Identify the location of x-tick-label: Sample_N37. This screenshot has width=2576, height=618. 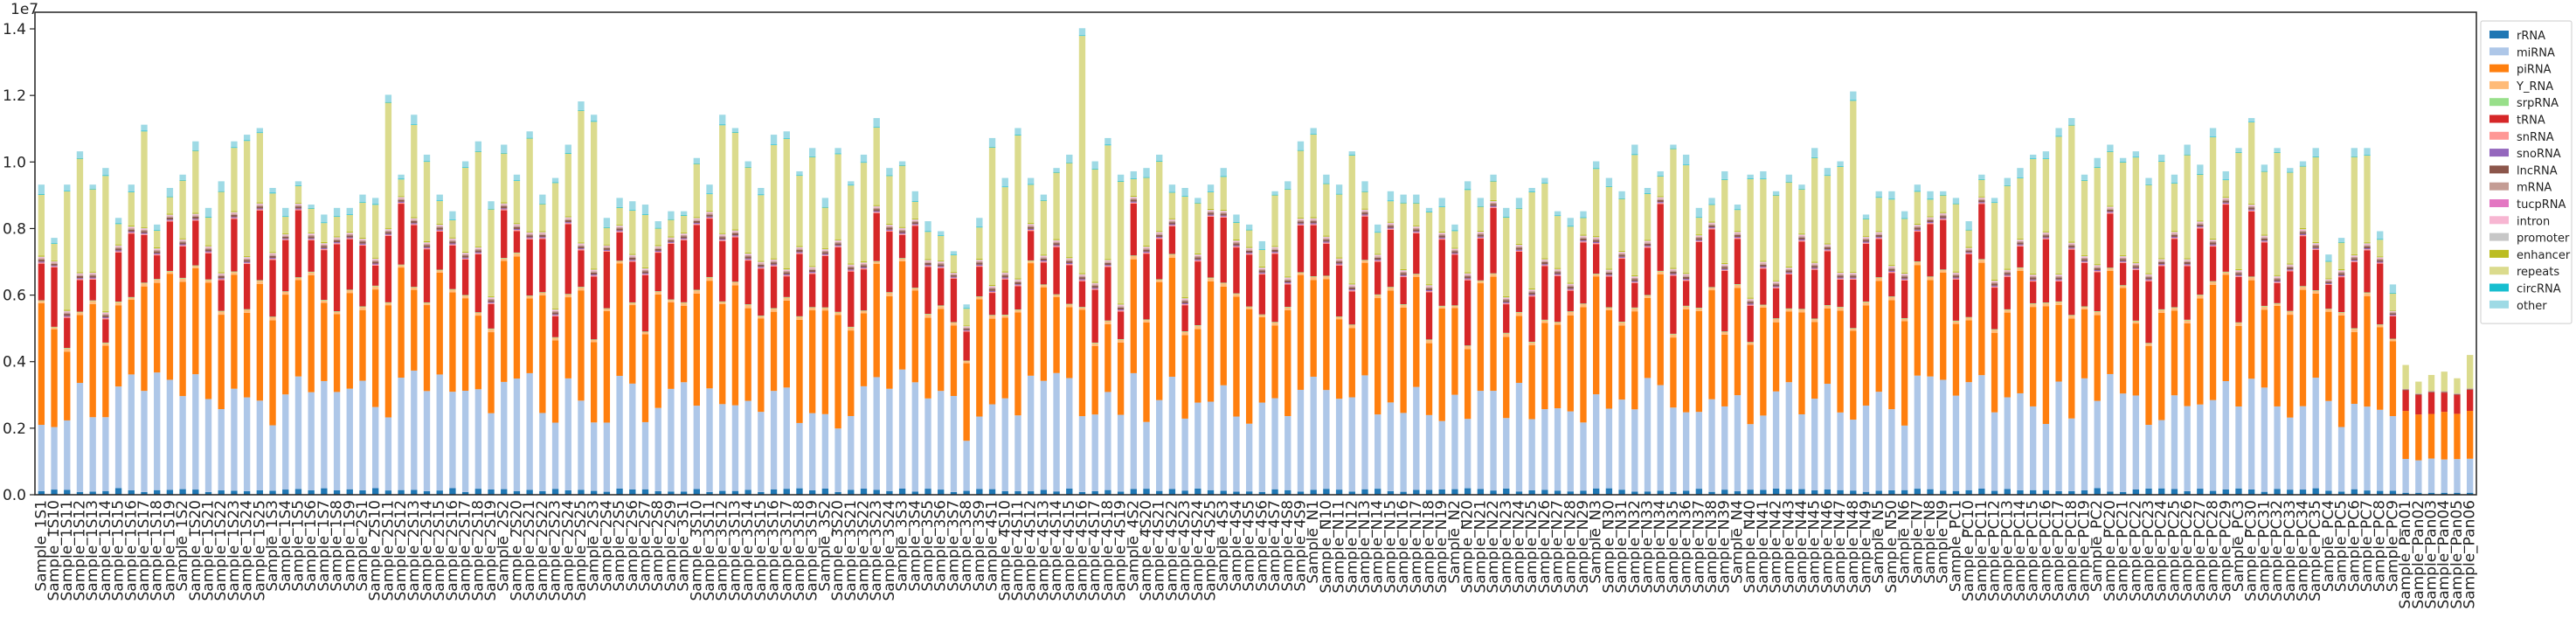
(1698, 547).